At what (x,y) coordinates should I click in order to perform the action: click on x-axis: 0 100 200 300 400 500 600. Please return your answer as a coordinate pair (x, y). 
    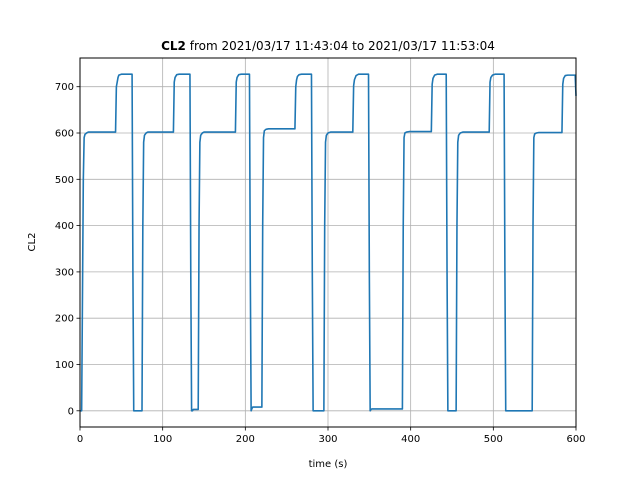
    Looking at the image, I should click on (331, 436).